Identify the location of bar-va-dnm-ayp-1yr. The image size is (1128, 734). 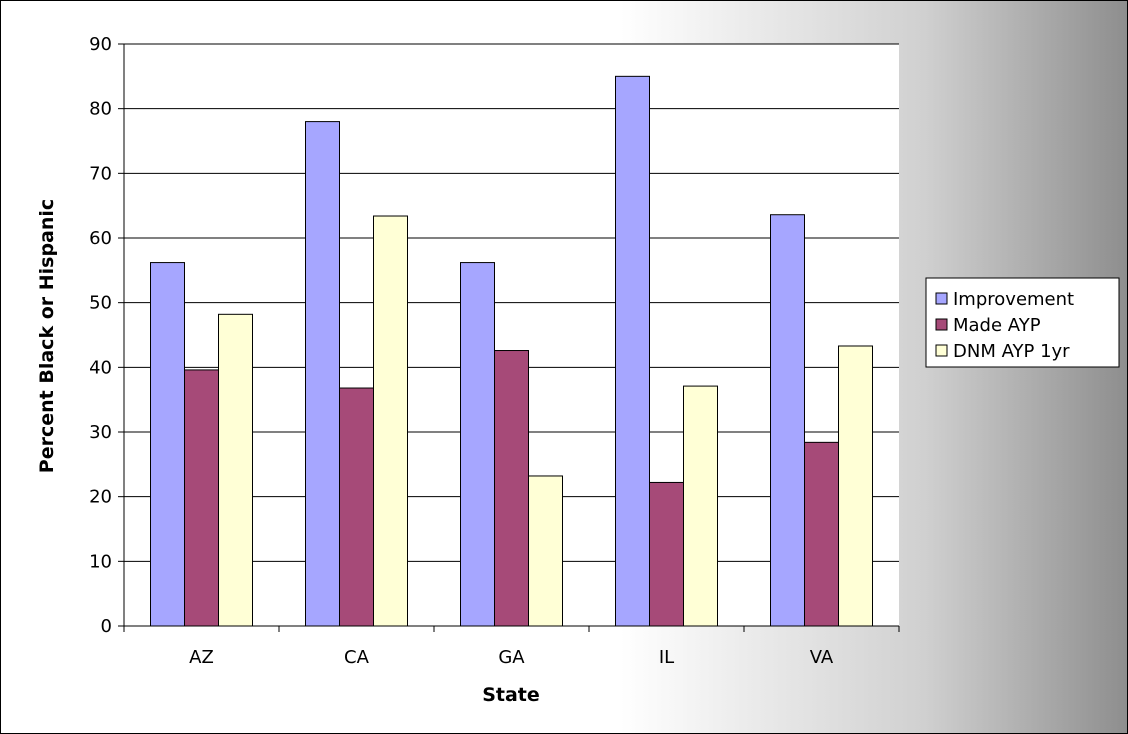
(855, 486).